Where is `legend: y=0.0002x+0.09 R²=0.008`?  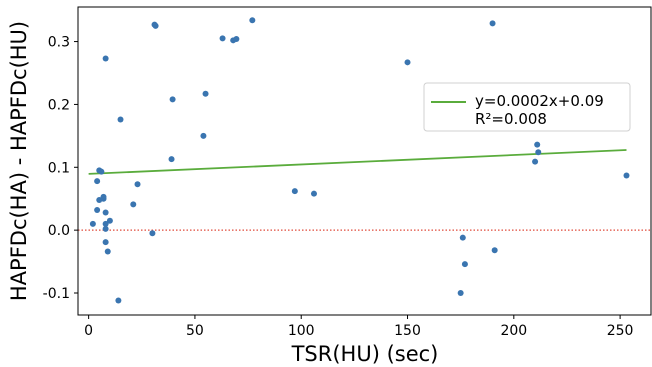 legend: y=0.0002x+0.09 R²=0.008 is located at coordinates (527, 107).